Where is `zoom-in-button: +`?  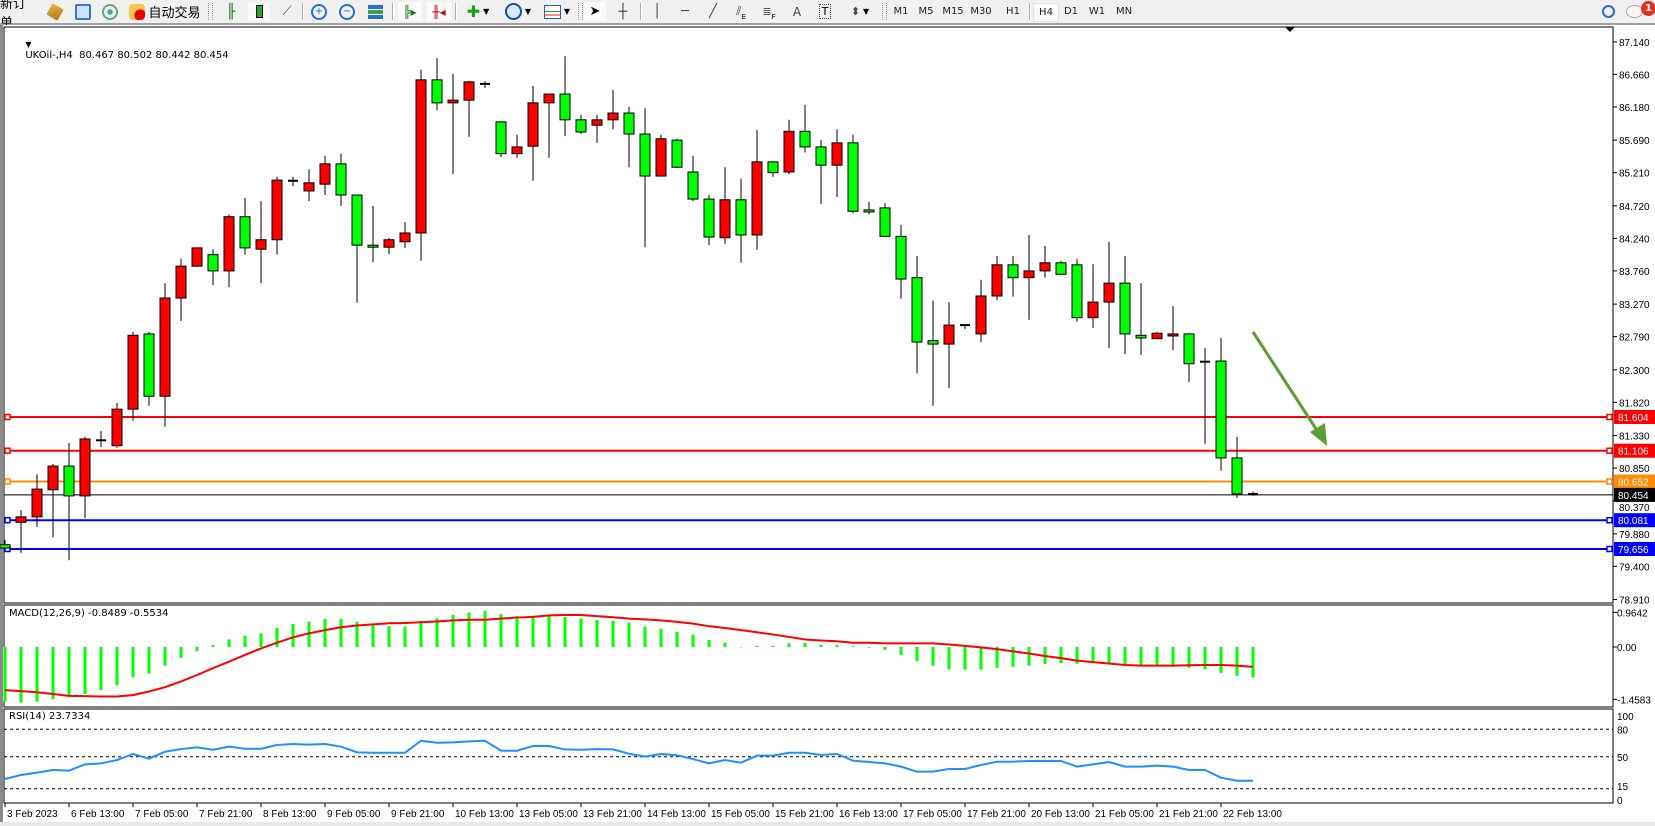 zoom-in-button: + is located at coordinates (319, 11).